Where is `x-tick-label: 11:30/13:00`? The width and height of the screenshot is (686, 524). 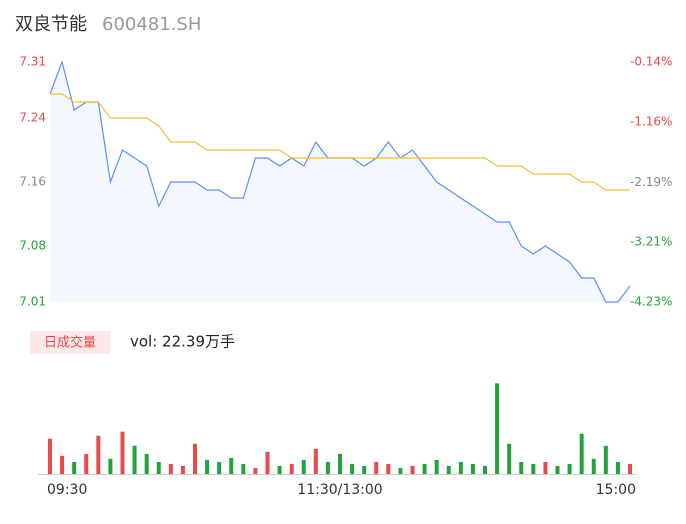 x-tick-label: 11:30/13:00 is located at coordinates (339, 490).